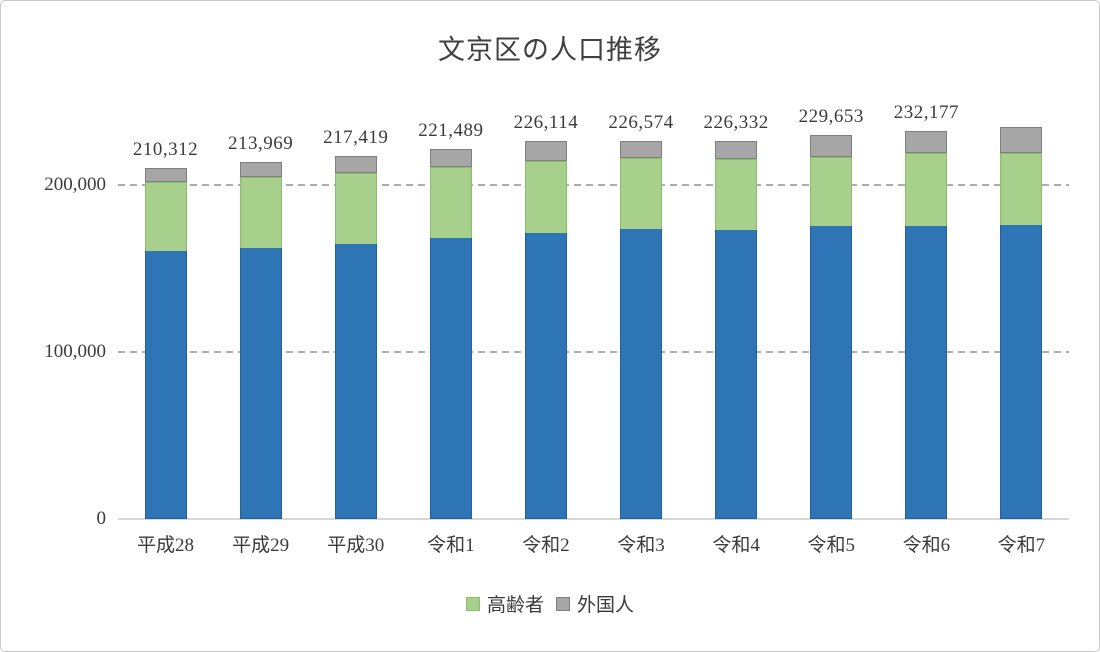  Describe the element at coordinates (831, 545) in the screenshot. I see `x-axis-category-label: 令和5` at that location.